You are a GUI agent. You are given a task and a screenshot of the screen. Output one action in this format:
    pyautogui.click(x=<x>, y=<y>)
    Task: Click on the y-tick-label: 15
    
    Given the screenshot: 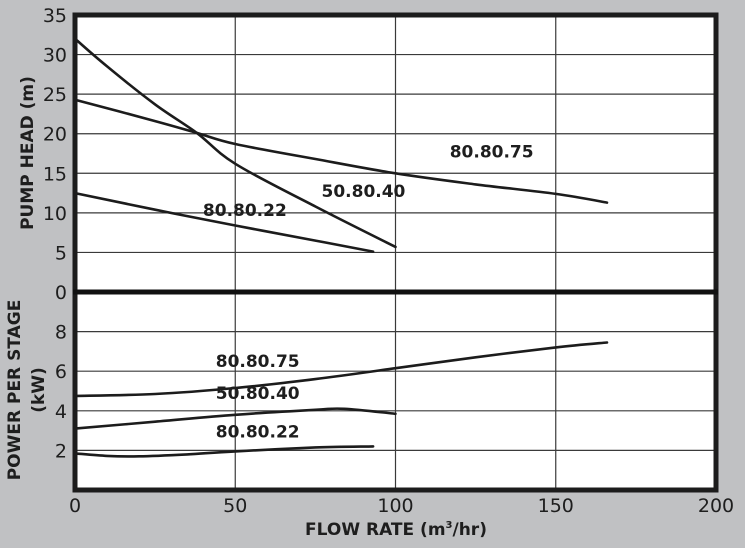 What is the action you would take?
    pyautogui.click(x=55, y=174)
    